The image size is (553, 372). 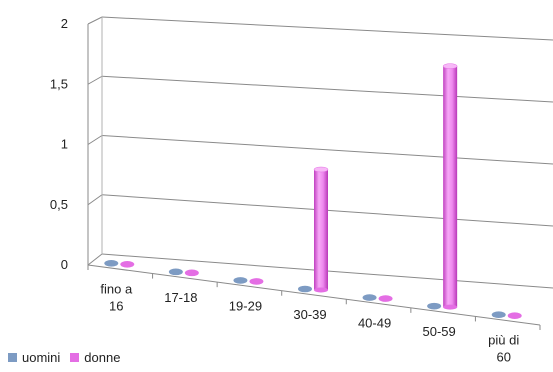 What do you see at coordinates (116, 305) in the screenshot?
I see `x-category-label-line: 16` at bounding box center [116, 305].